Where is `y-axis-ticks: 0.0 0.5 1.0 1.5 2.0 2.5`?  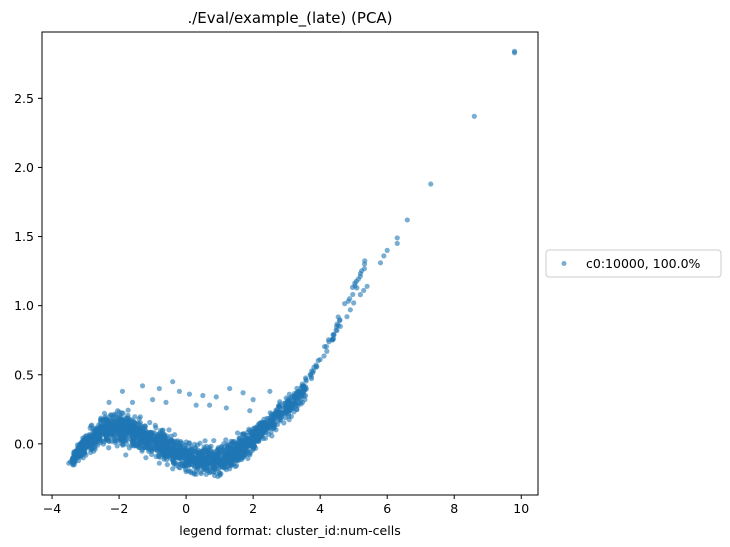 y-axis-ticks: 0.0 0.5 1.0 1.5 2.0 2.5 is located at coordinates (28, 271).